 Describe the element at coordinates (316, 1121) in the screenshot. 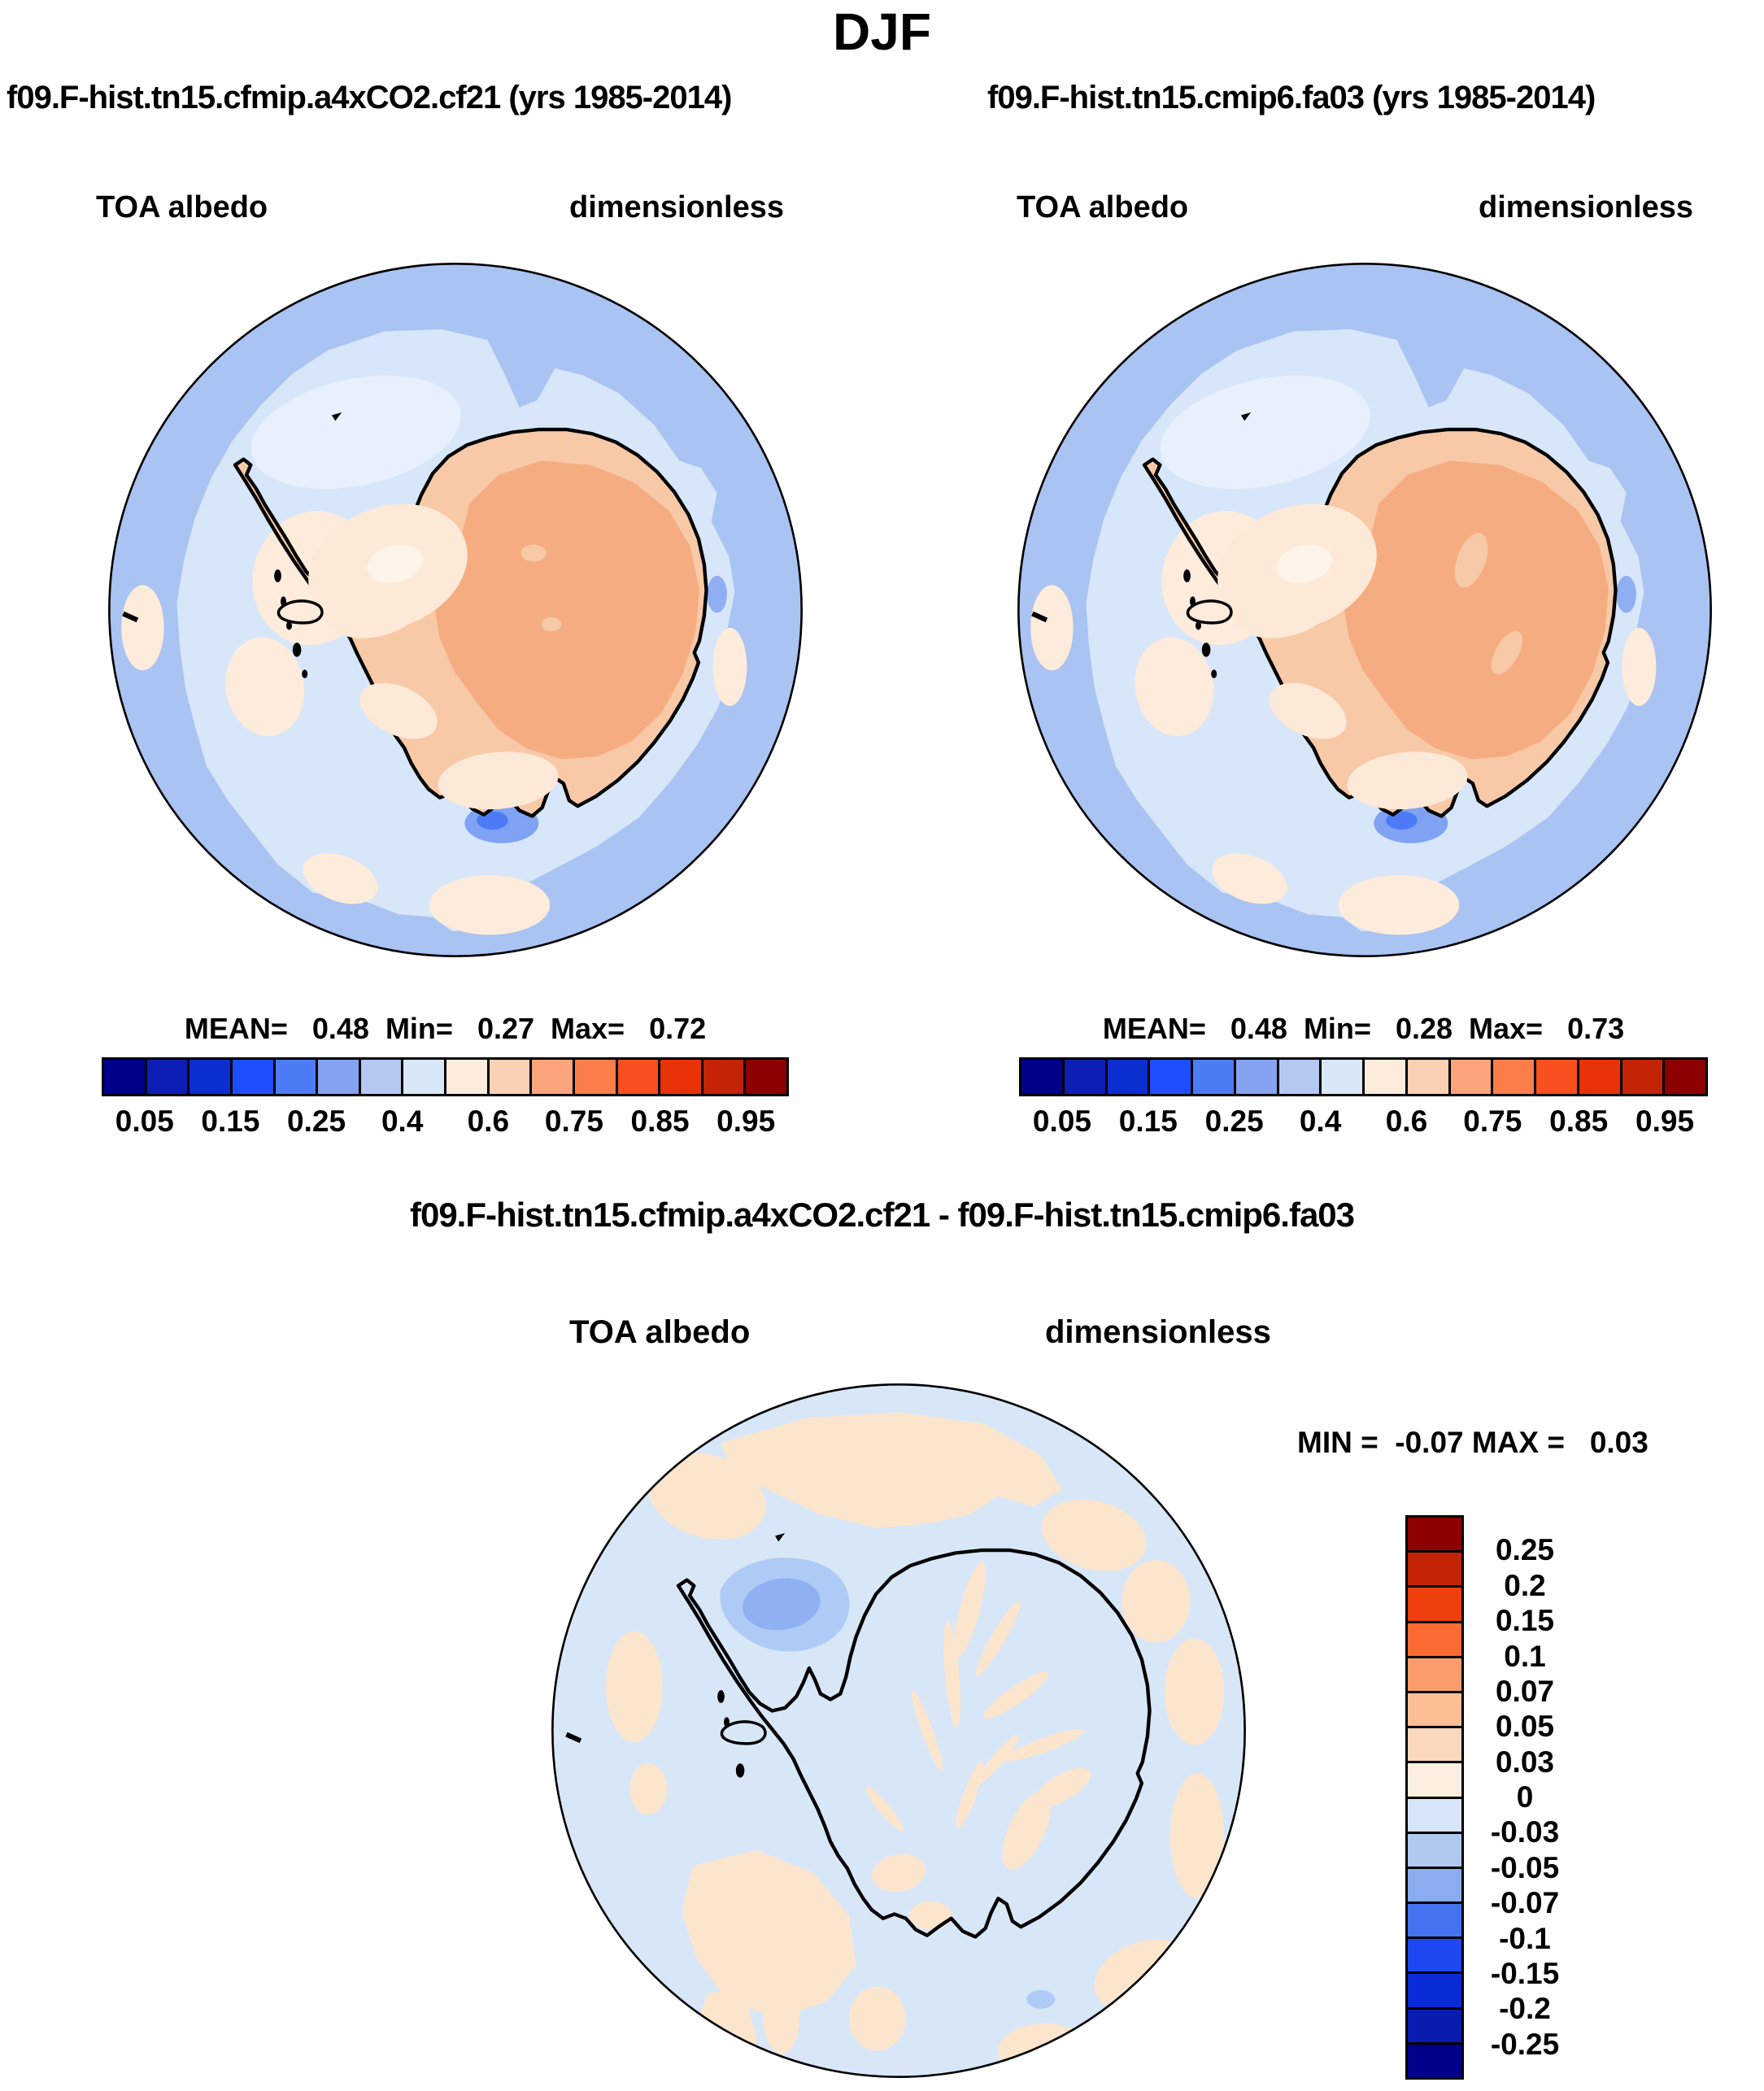

I see `colorbar-tick-label: 0.25` at that location.